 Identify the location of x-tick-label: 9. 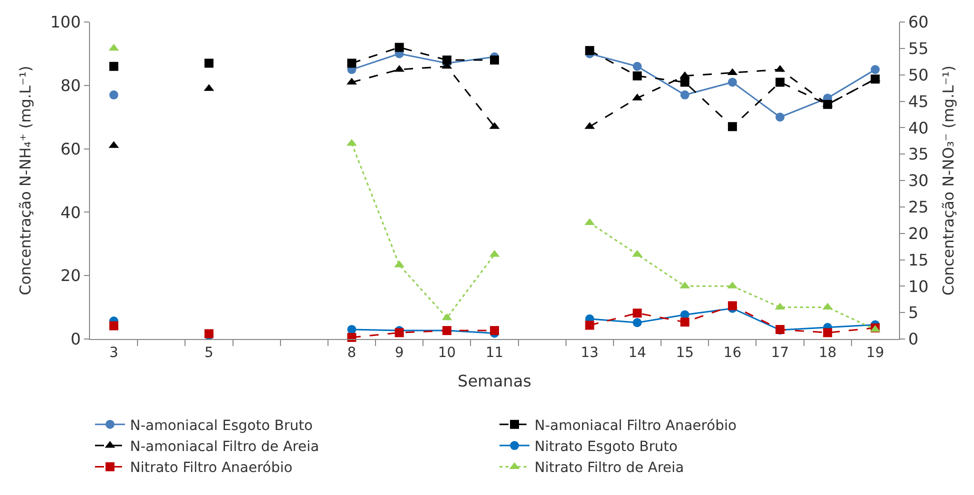
(399, 352).